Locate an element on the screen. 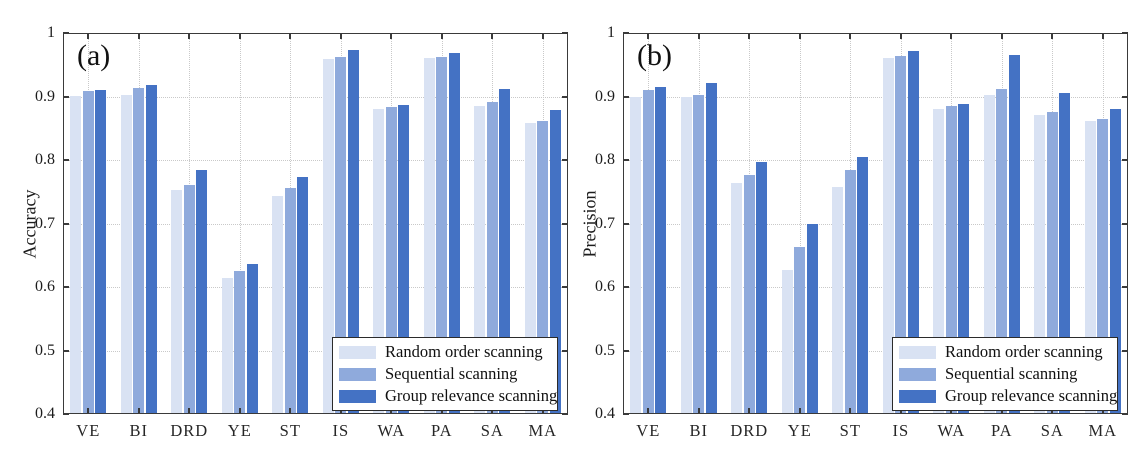 This screenshot has height=456, width=1134. y-tick-label: 0.5 is located at coordinates (605, 350).